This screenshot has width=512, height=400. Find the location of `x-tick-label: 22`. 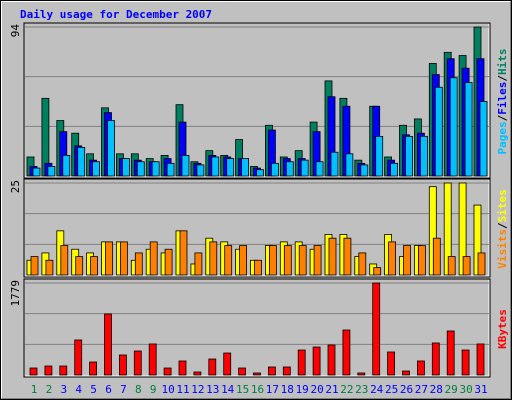

x-tick-label: 22 is located at coordinates (346, 389).